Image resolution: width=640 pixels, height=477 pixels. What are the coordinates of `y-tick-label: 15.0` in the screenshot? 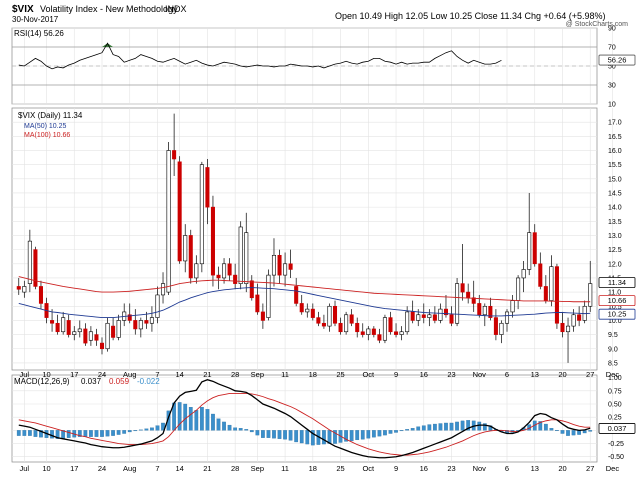 It's located at (615, 179).